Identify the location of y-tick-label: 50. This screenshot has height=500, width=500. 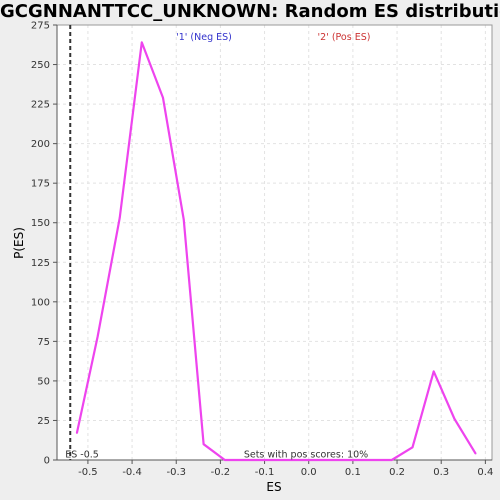
(43, 381).